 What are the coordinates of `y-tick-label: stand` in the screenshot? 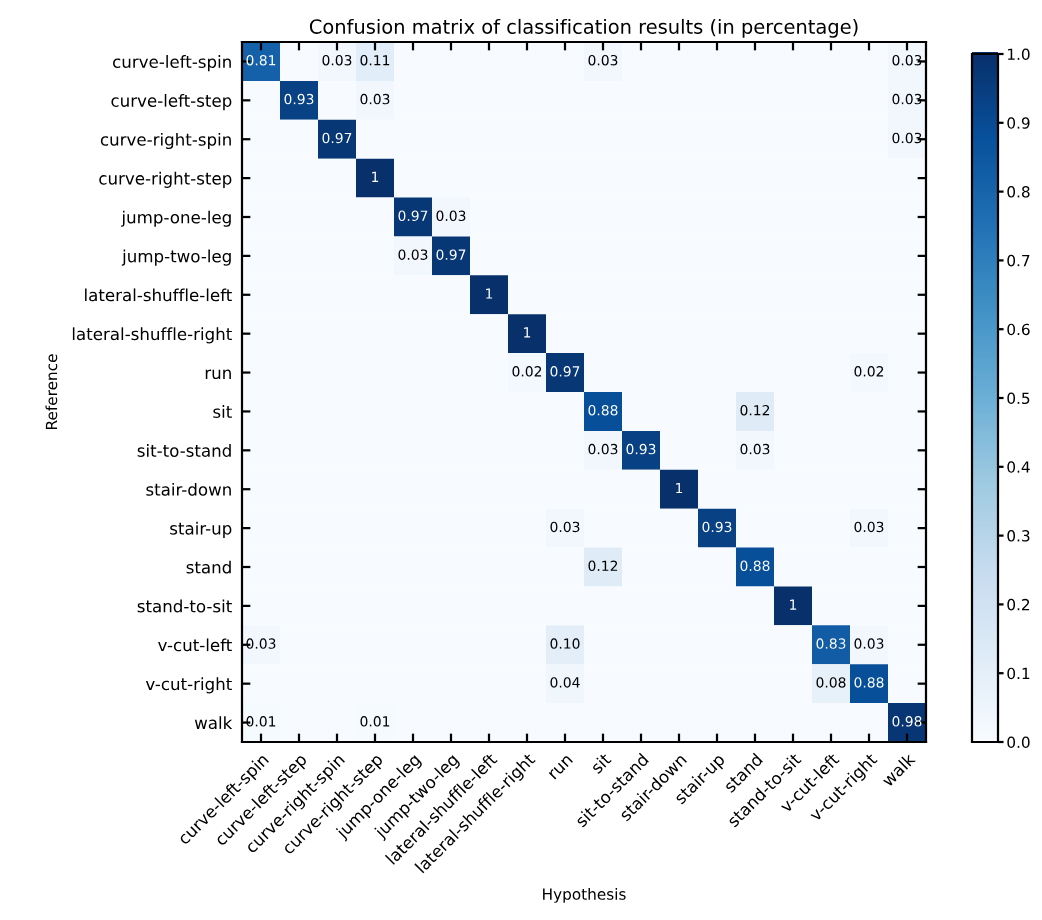 It's located at (208, 567).